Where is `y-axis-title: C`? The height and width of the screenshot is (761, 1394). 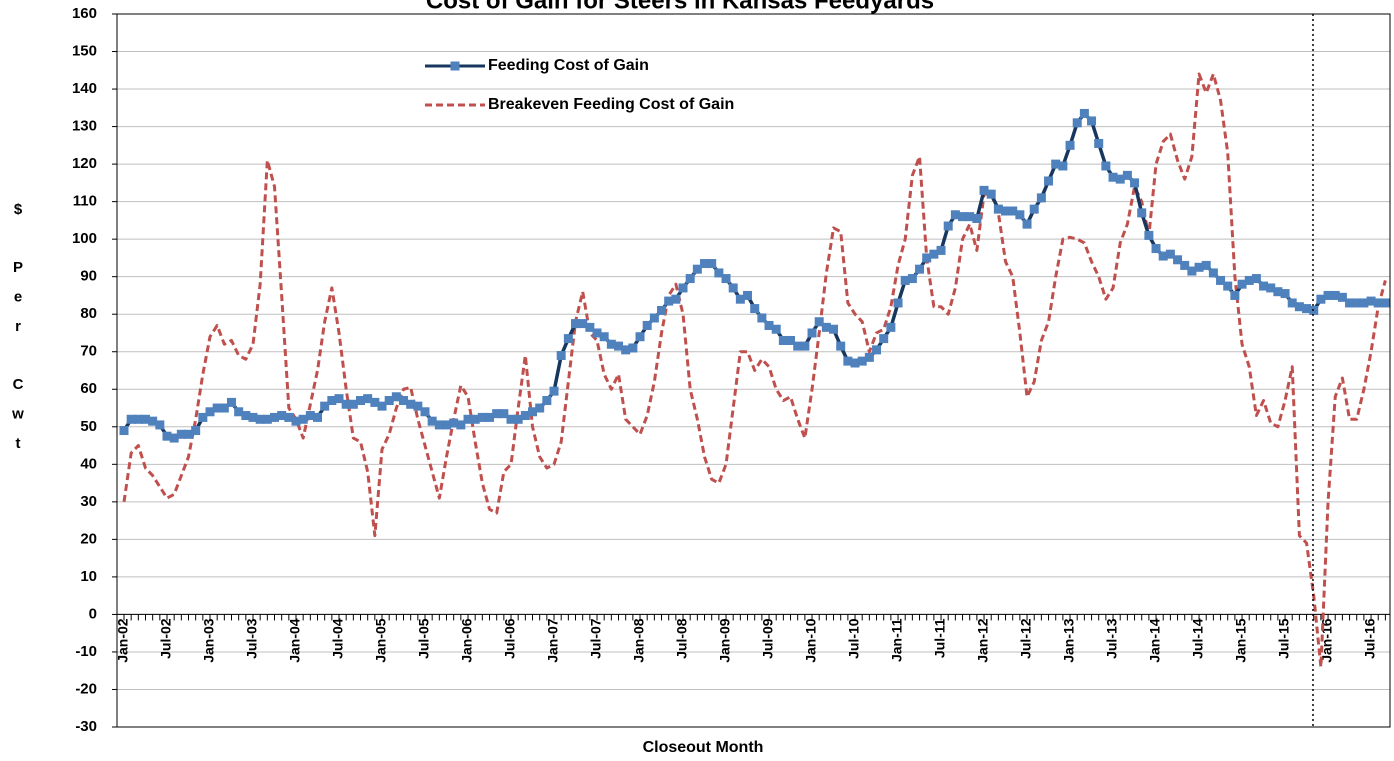 y-axis-title: C is located at coordinates (18, 384).